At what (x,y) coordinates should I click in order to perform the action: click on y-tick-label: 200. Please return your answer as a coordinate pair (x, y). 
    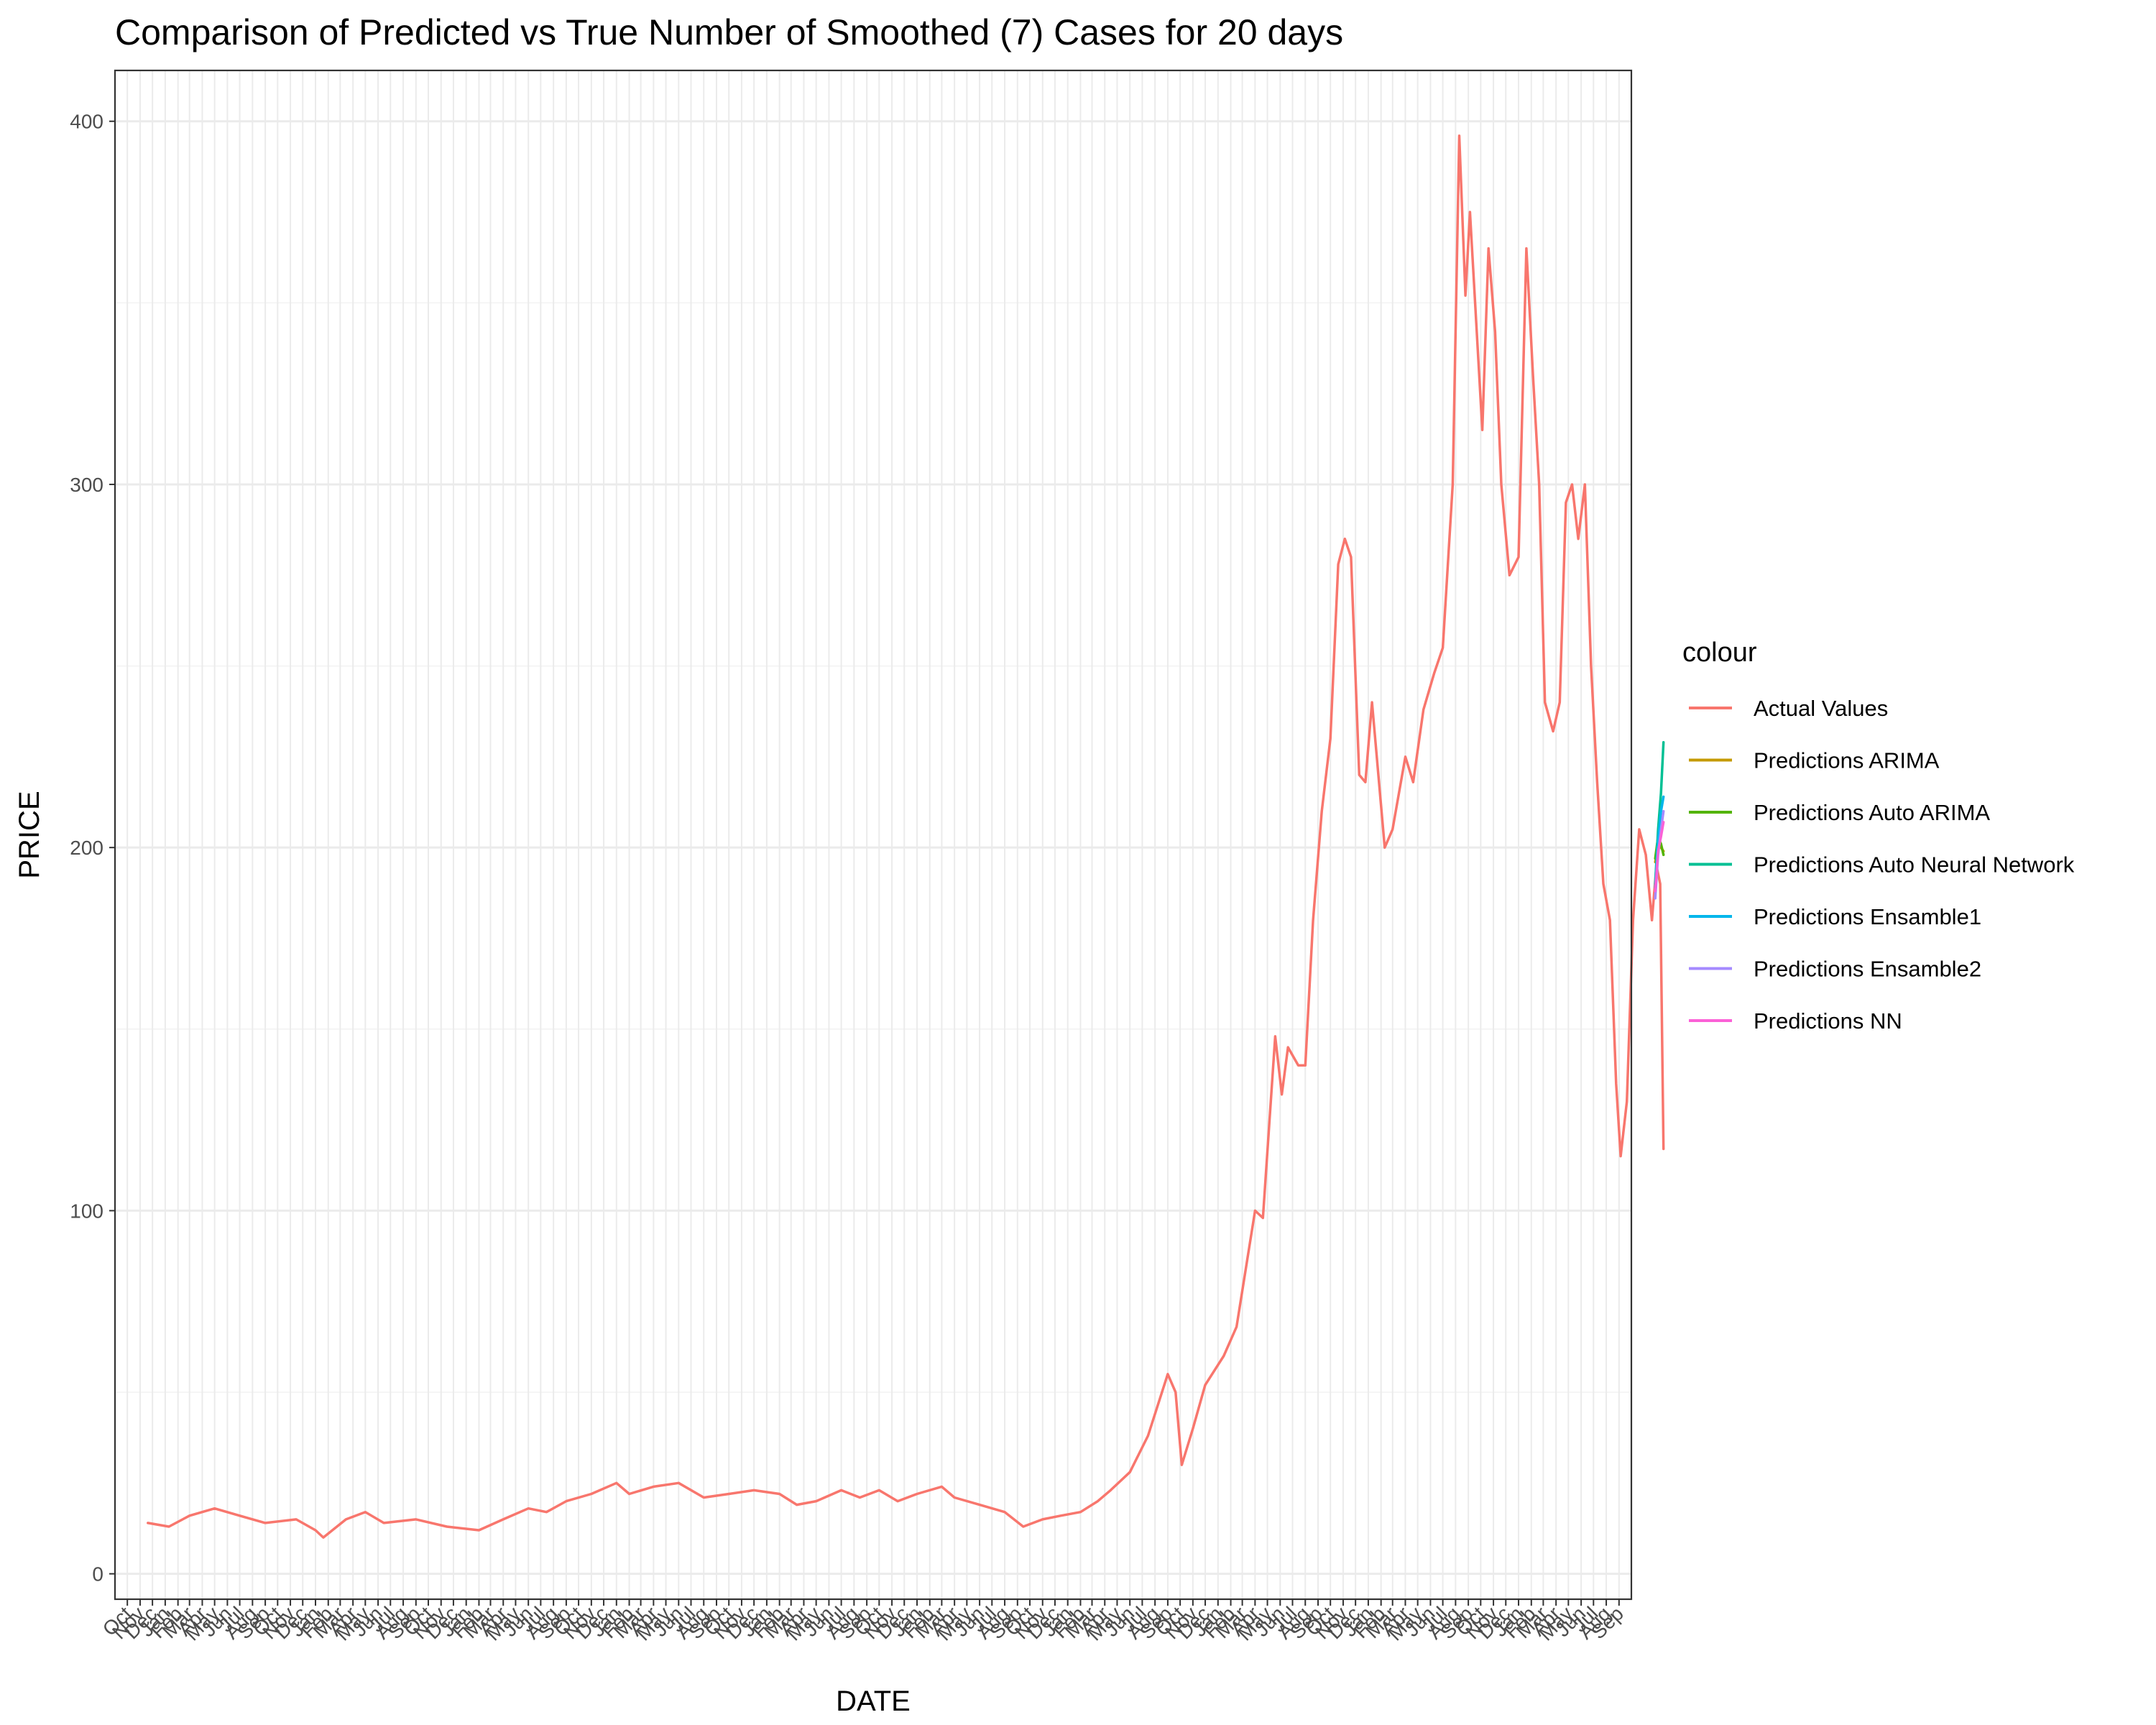
    Looking at the image, I should click on (86, 848).